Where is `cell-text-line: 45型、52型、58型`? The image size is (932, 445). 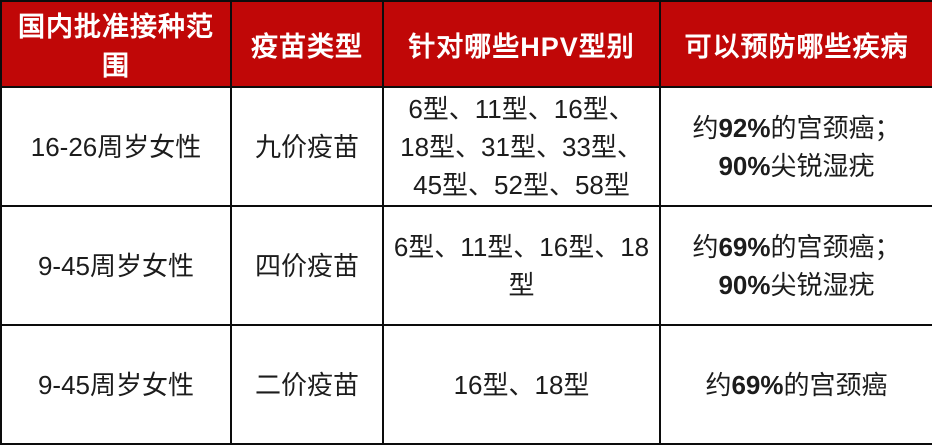
cell-text-line: 45型、52型、58型 is located at coordinates (521, 184).